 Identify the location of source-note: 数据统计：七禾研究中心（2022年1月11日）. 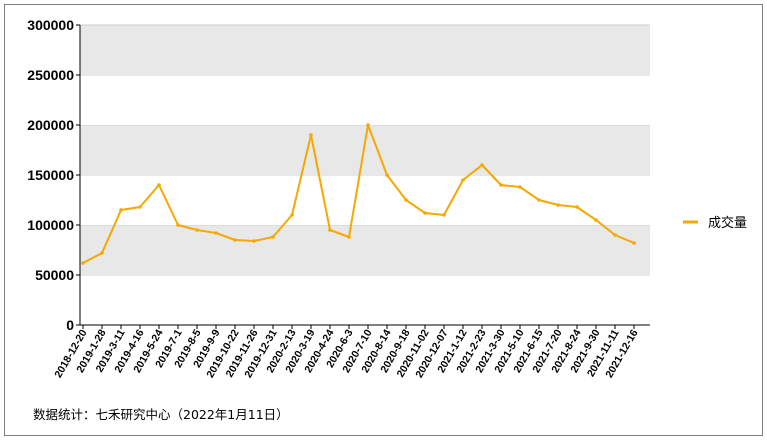
(161, 414).